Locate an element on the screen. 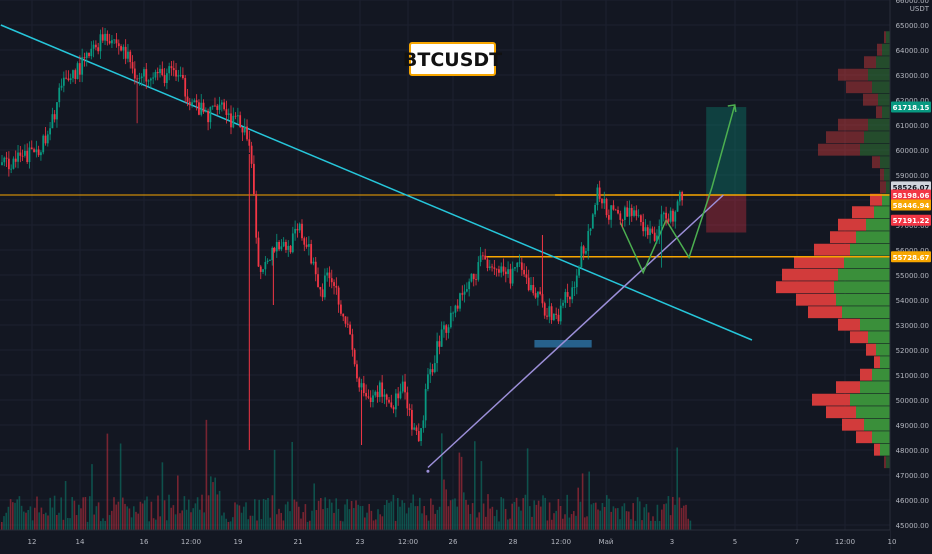 The width and height of the screenshot is (932, 554). price-badge: 58446.94 is located at coordinates (911, 206).